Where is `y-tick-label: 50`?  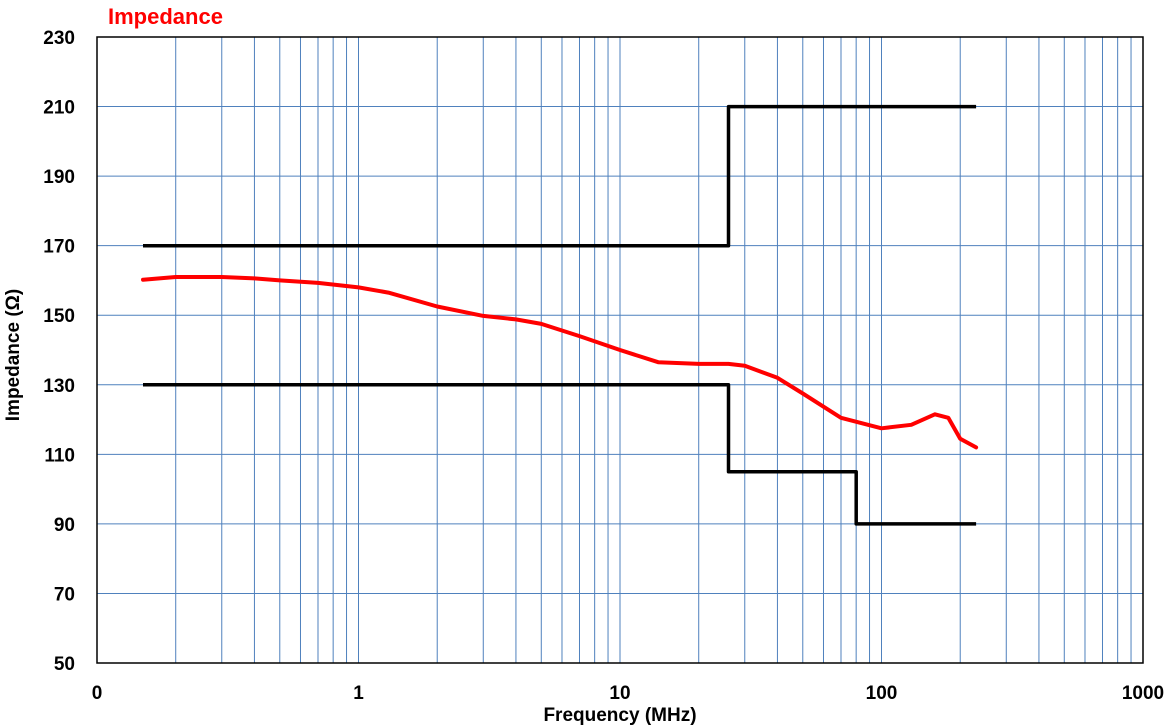 y-tick-label: 50 is located at coordinates (64, 664).